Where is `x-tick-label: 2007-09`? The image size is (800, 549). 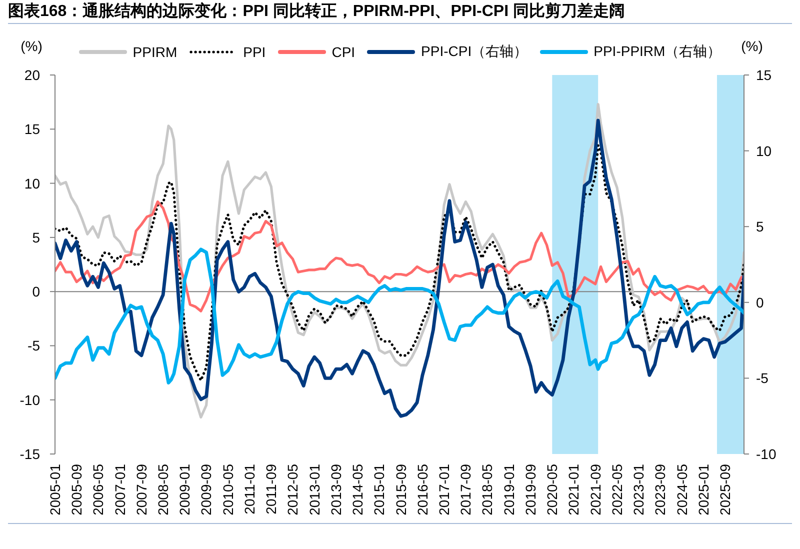 x-tick-label: 2007-09 is located at coordinates (141, 490).